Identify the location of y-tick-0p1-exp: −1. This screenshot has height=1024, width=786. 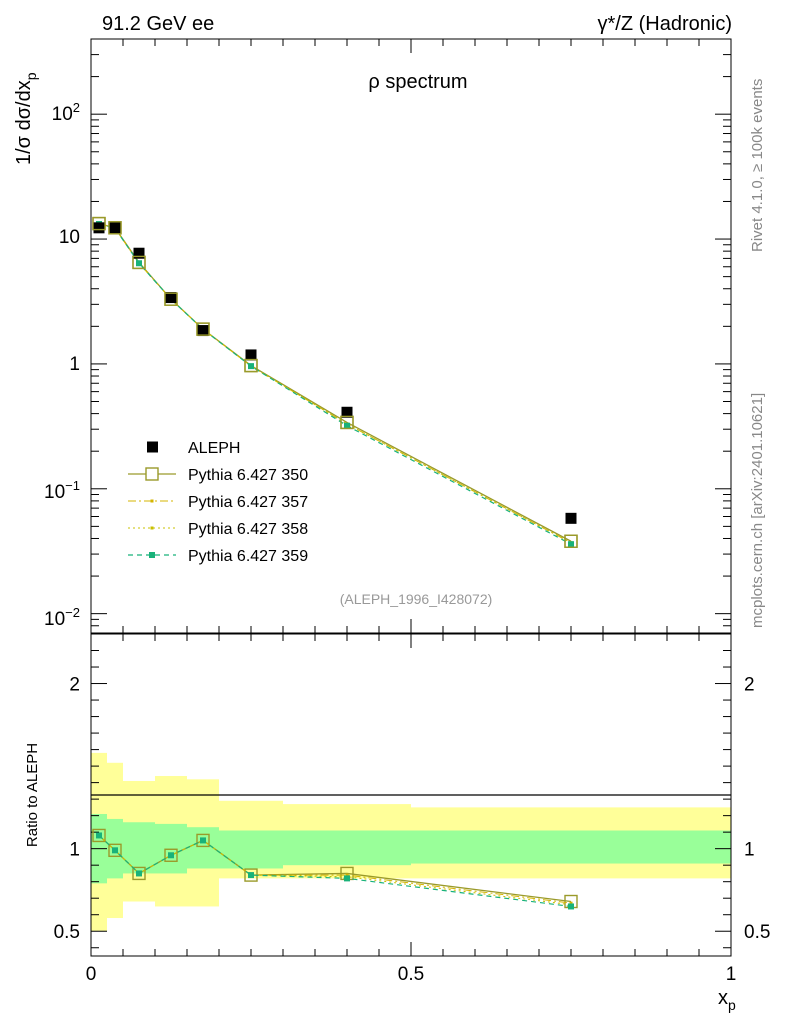
(72, 485).